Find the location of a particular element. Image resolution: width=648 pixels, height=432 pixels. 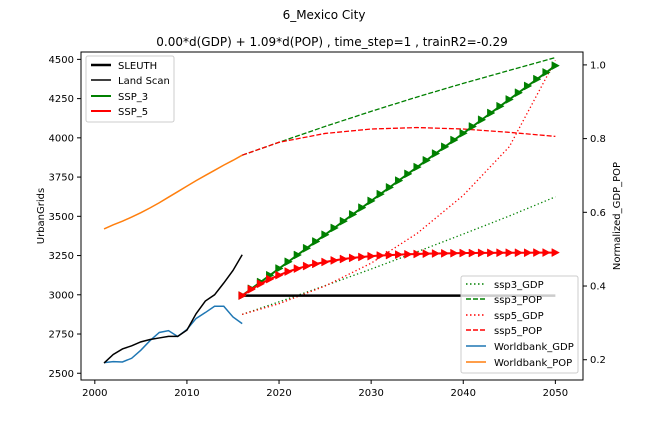

legend-right-box is located at coordinates (519, 324).